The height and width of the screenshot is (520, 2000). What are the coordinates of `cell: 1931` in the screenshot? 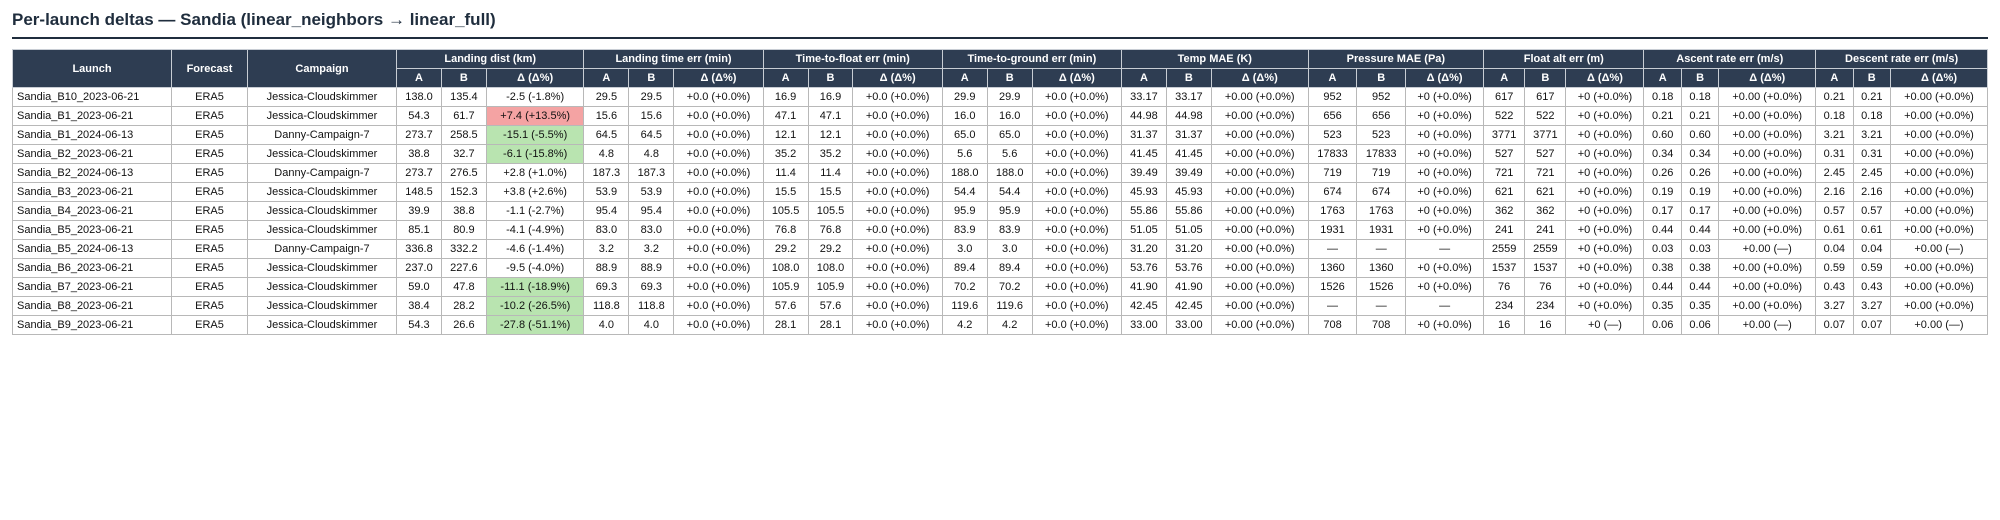 It's located at (1332, 230).